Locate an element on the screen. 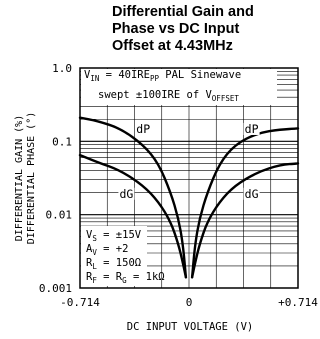  x-tick-label: -0.714 is located at coordinates (80, 302).